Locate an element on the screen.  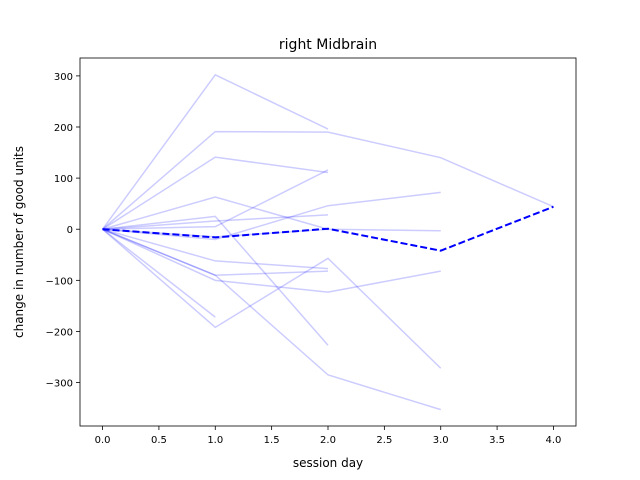
y-axis-ticks: −300 −200 −100 0 100 200 300 is located at coordinates (63, 231).